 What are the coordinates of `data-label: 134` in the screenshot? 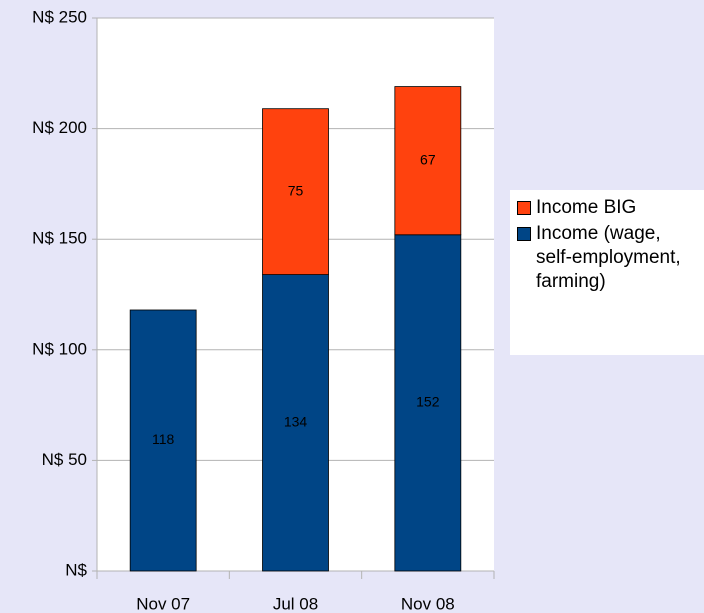 It's located at (296, 421).